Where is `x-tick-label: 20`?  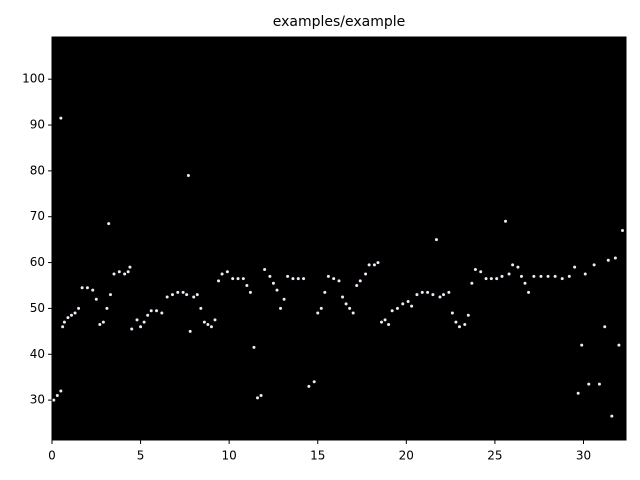
x-tick-label: 20 is located at coordinates (406, 456).